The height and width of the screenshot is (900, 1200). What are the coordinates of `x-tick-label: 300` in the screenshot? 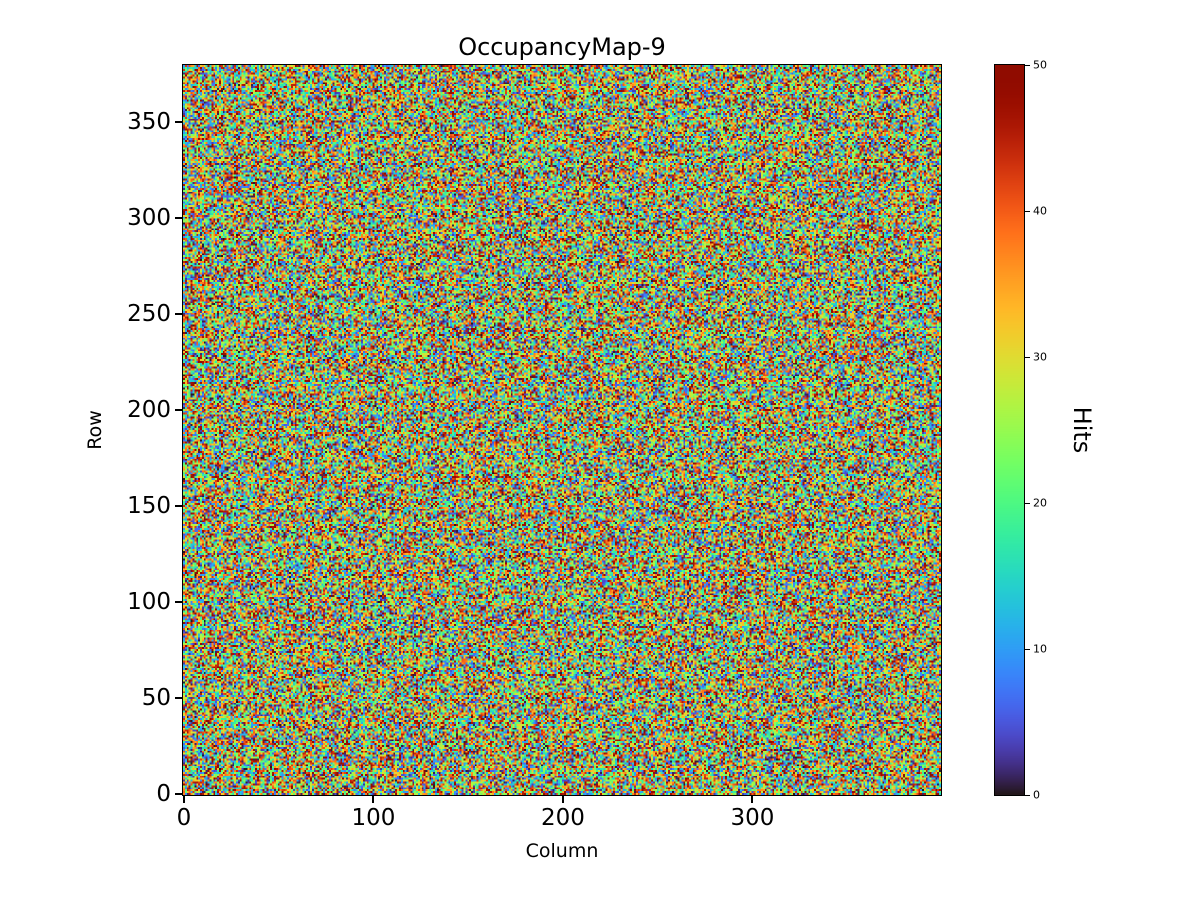 It's located at (752, 818).